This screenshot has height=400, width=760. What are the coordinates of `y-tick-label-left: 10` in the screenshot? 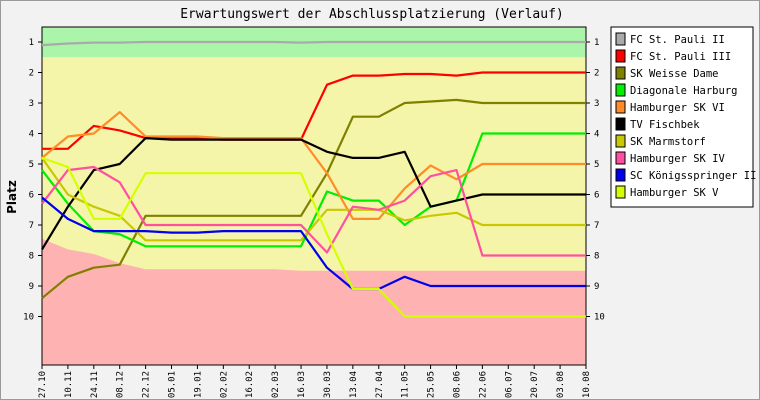 It's located at (28, 318).